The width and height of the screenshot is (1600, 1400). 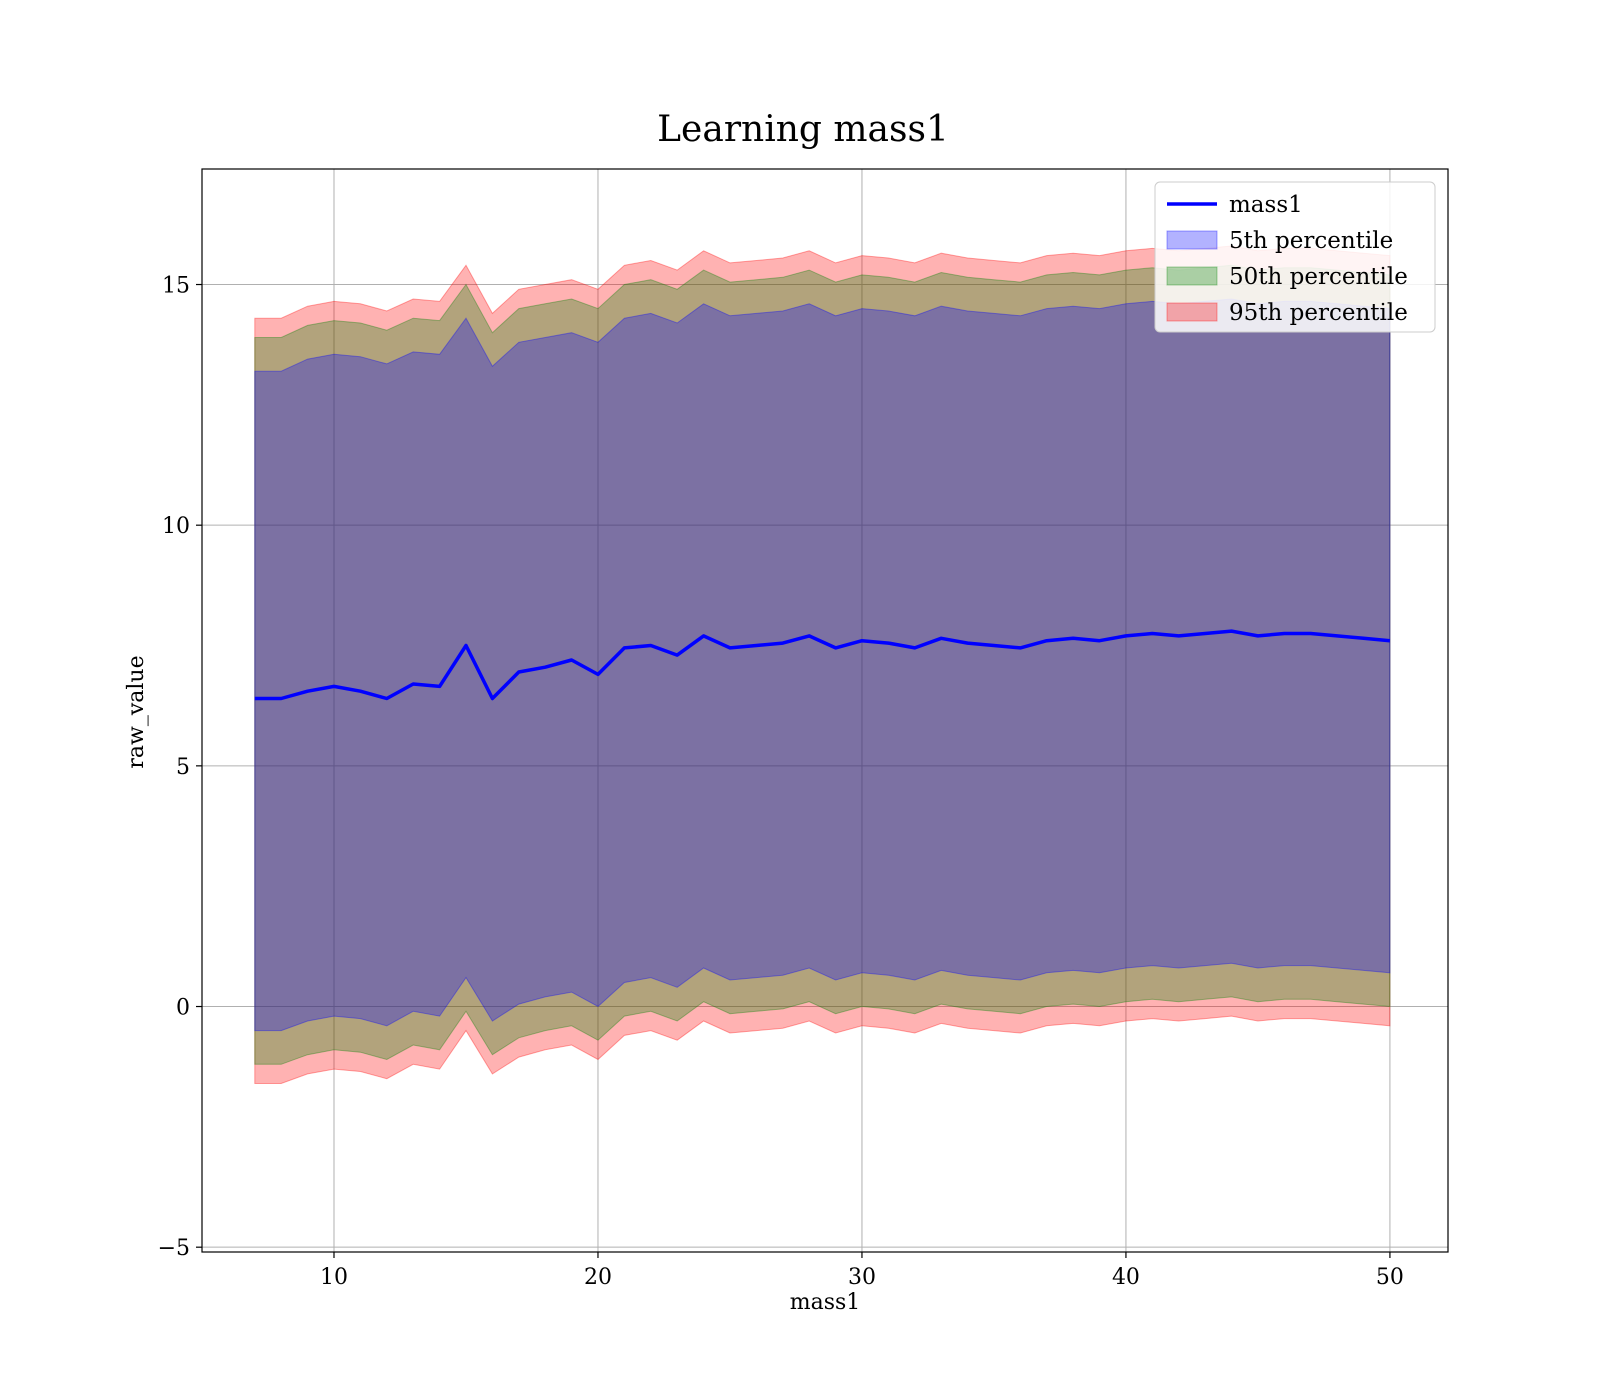 I want to click on x-axis-label: mass1, so click(x=825, y=1302).